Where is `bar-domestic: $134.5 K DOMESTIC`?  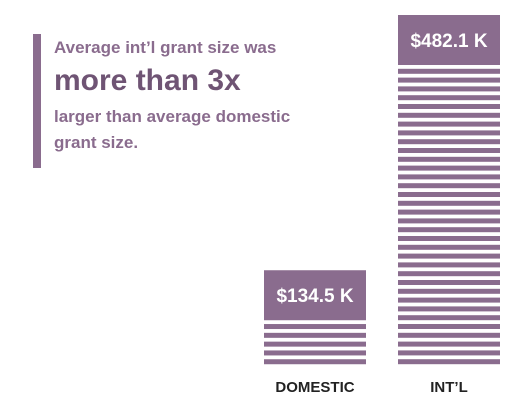
bar-domestic: $134.5 K DOMESTIC is located at coordinates (315, 333).